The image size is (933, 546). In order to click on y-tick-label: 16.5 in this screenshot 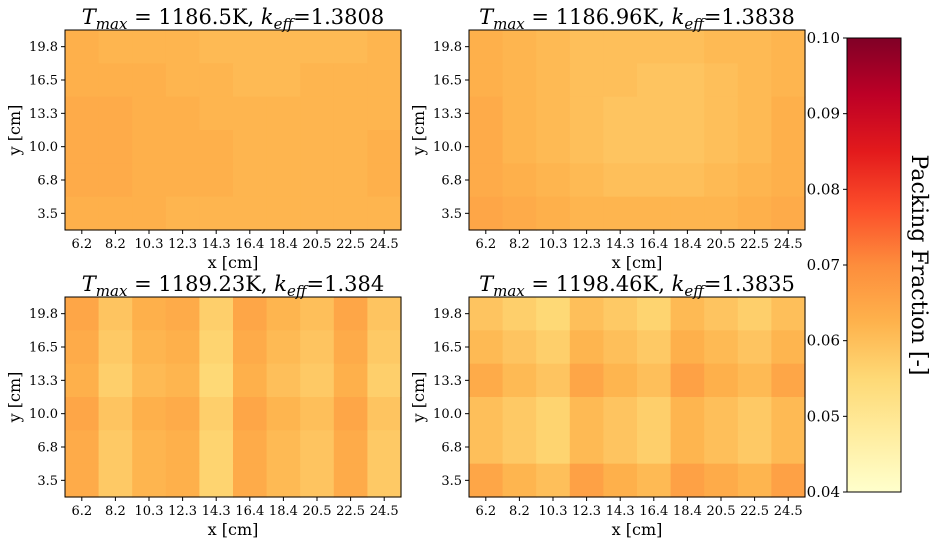, I will do `click(447, 81)`.